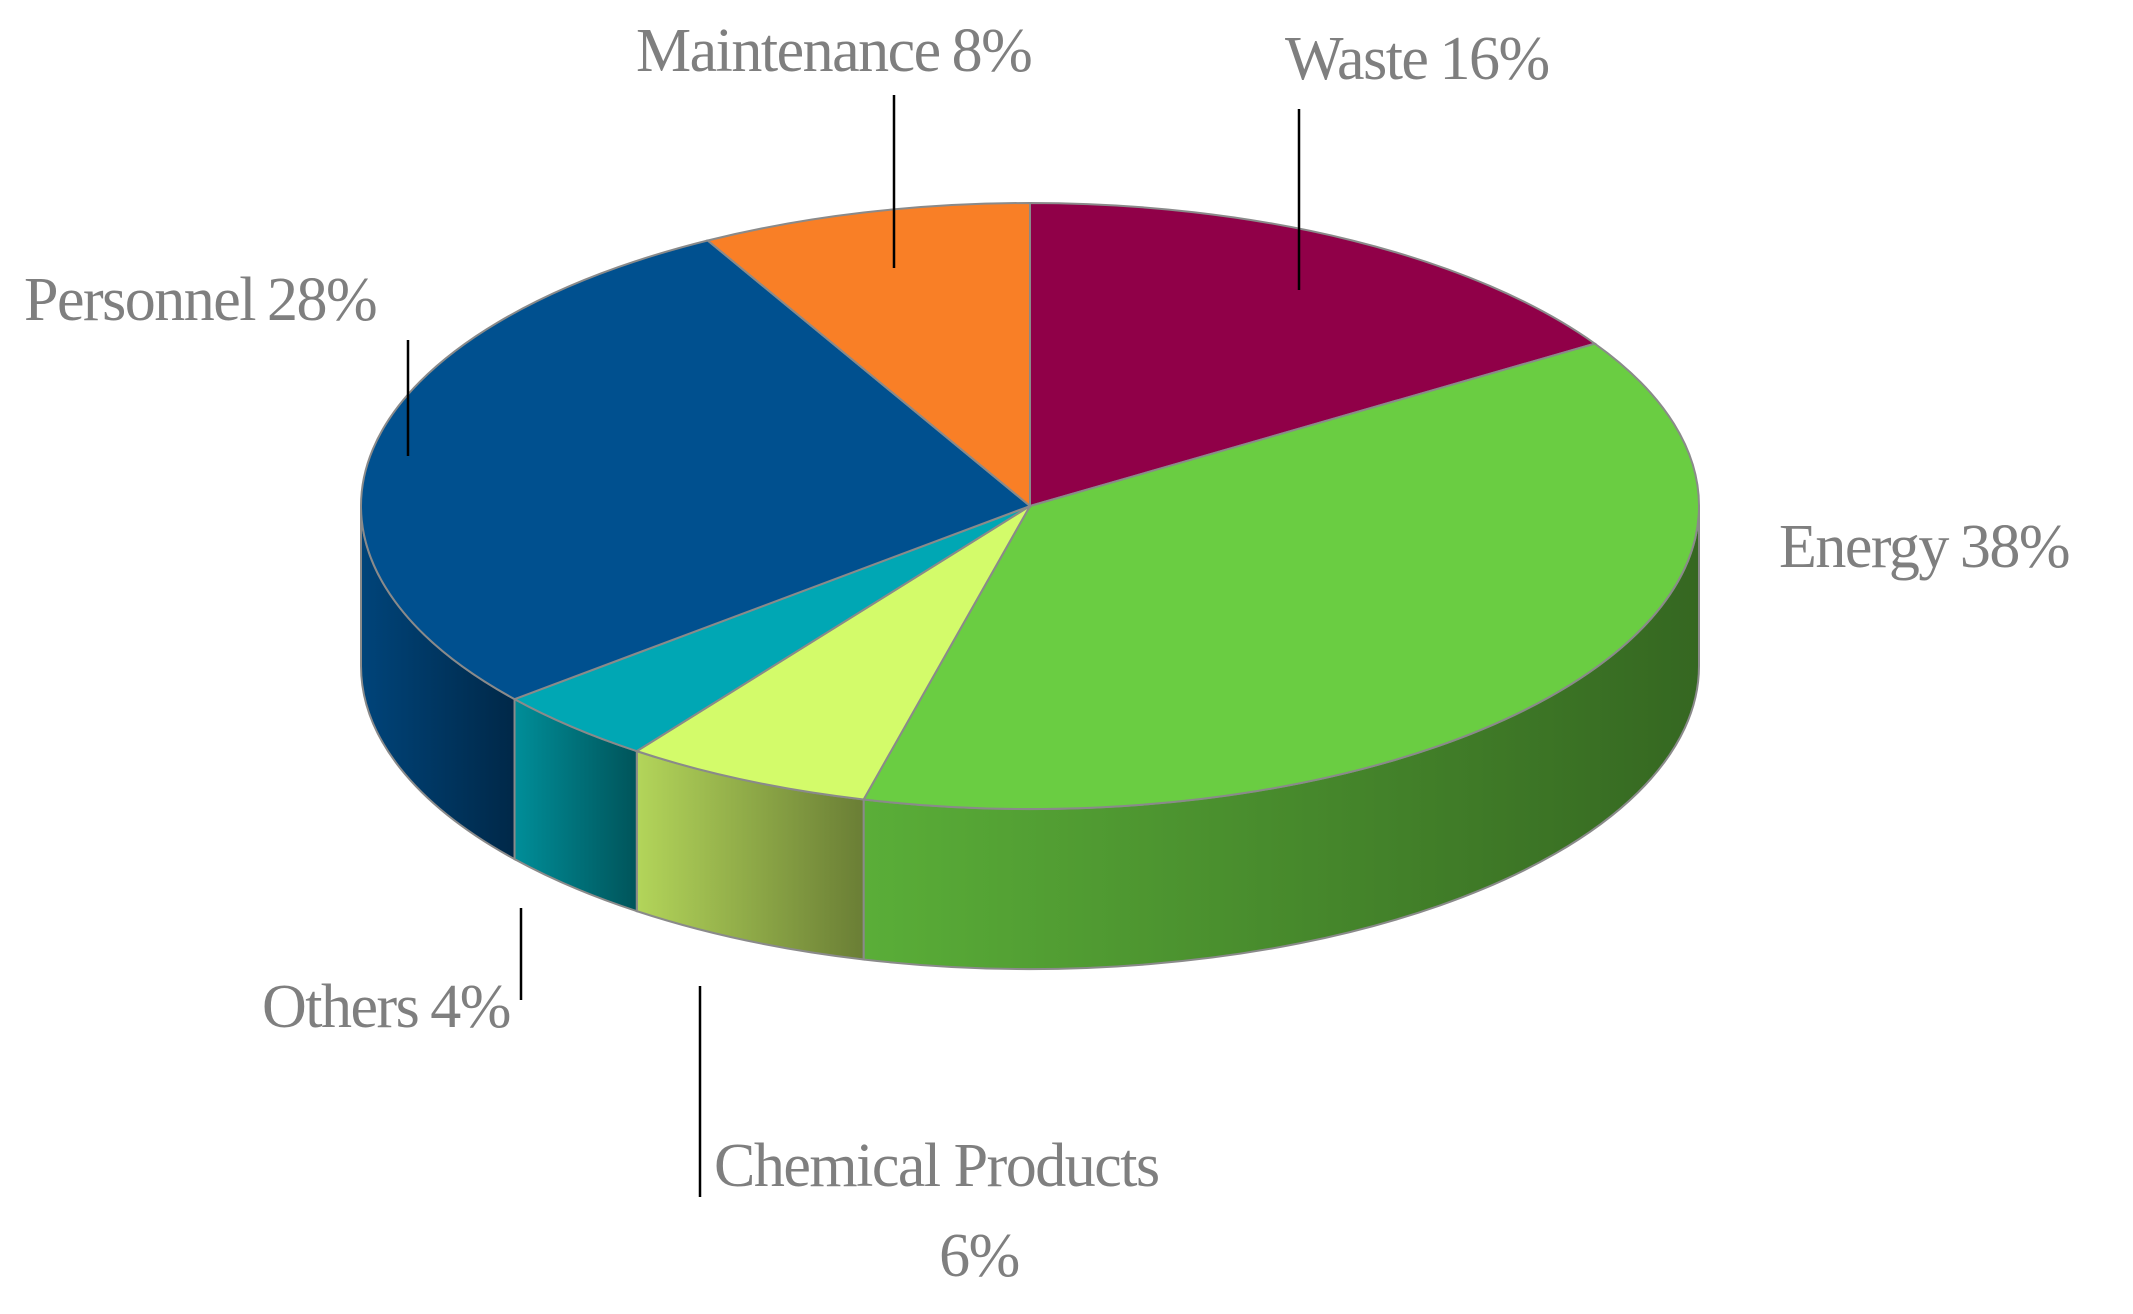 This screenshot has width=2133, height=1314. I want to click on category-name: Personnel, so click(139, 300).